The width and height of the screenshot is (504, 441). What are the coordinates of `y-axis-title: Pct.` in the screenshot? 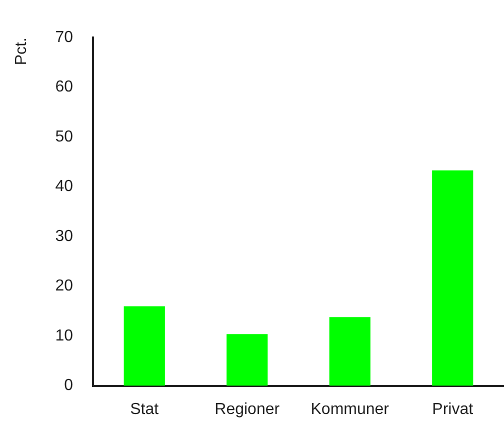 It's located at (21, 52).